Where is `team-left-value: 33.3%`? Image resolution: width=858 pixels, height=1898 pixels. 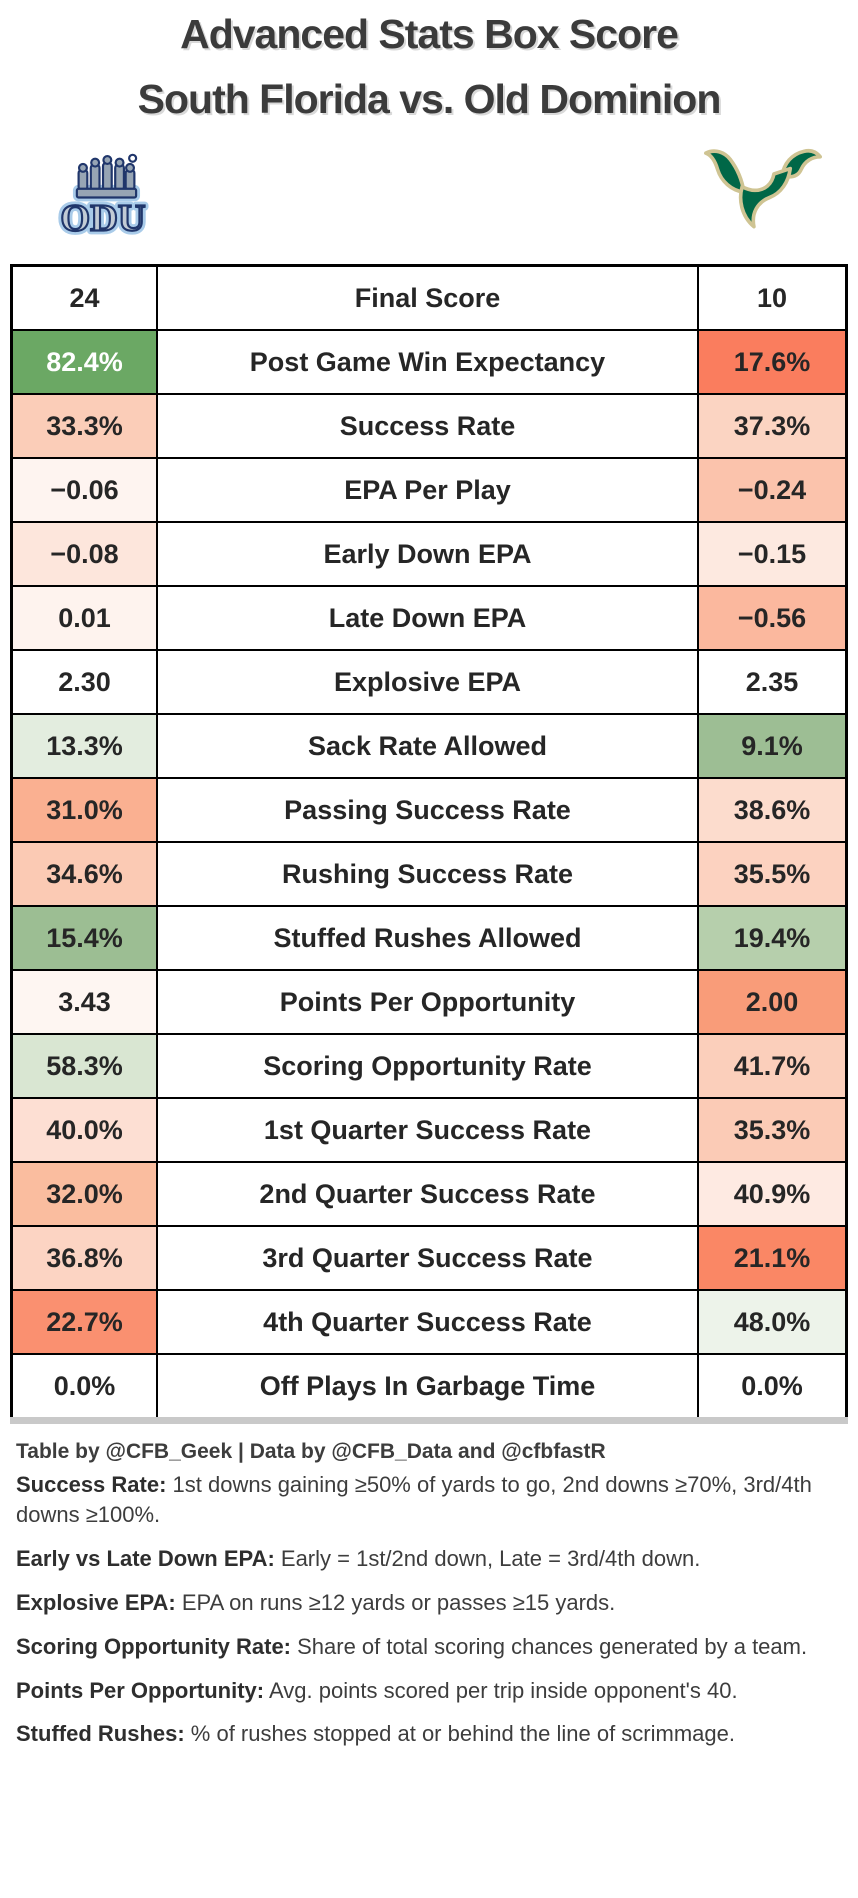
team-left-value: 33.3% is located at coordinates (85, 426).